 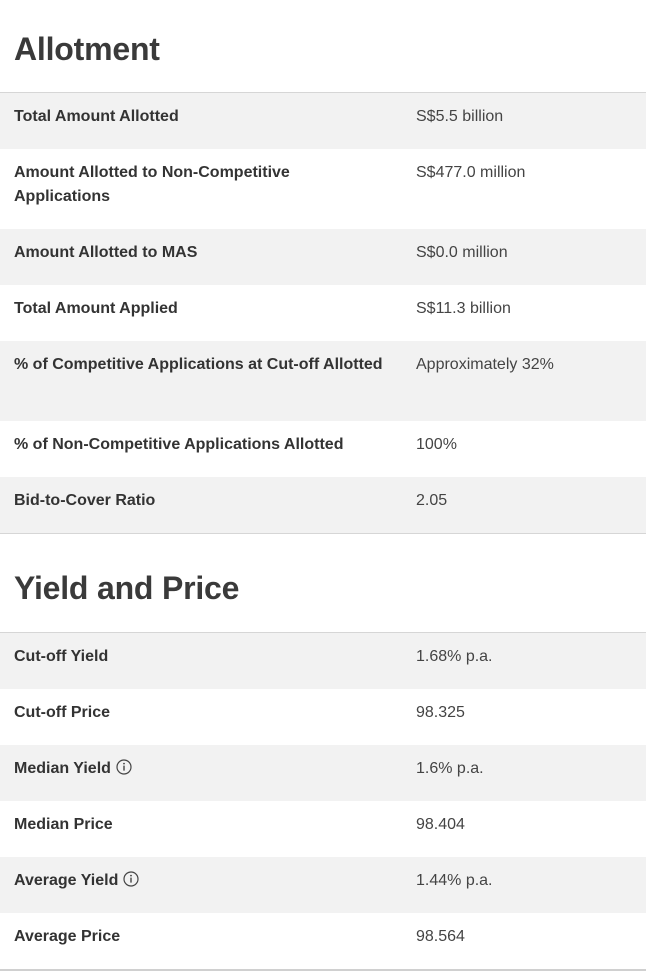 I want to click on table-row: Total Amount Applied S$11.3 billion, so click(x=323, y=313).